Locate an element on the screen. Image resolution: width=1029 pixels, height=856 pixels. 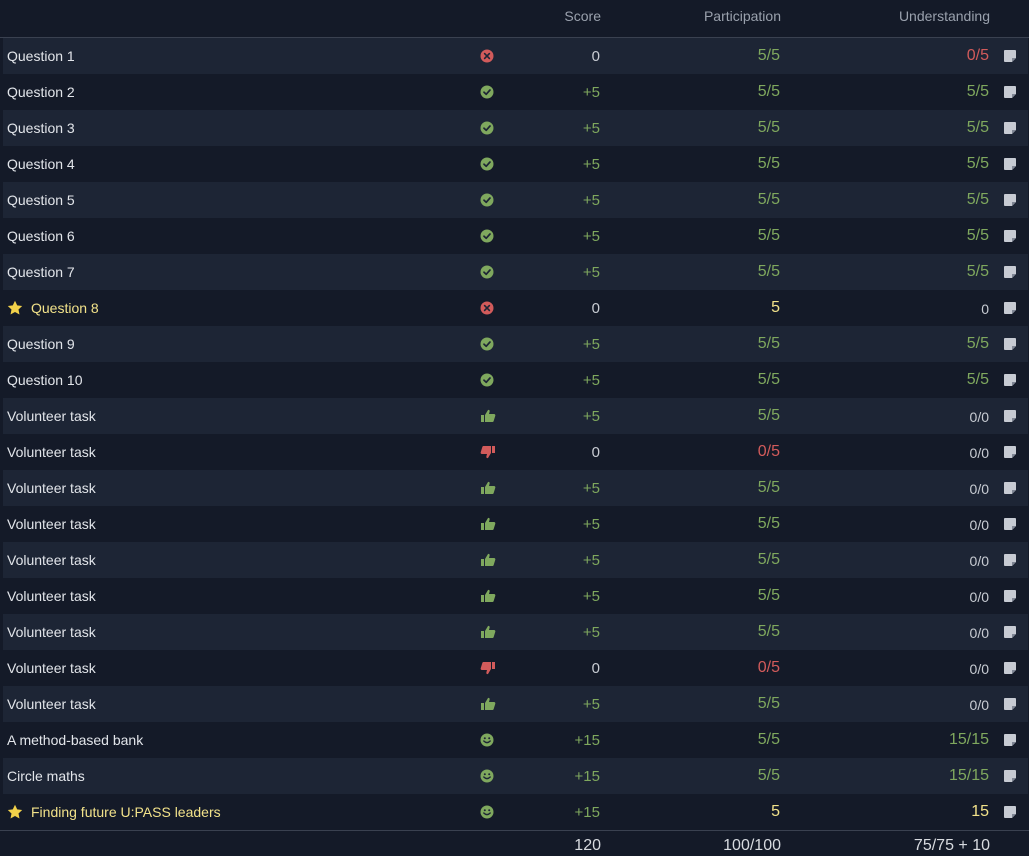
row-label: Question 9 is located at coordinates (41, 344).